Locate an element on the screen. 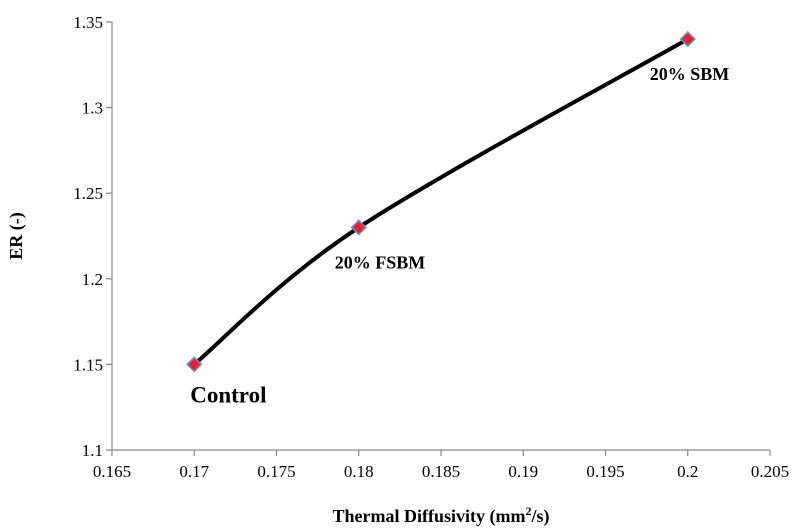 This screenshot has height=529, width=800. x-tick-label: 0.175 is located at coordinates (276, 471).